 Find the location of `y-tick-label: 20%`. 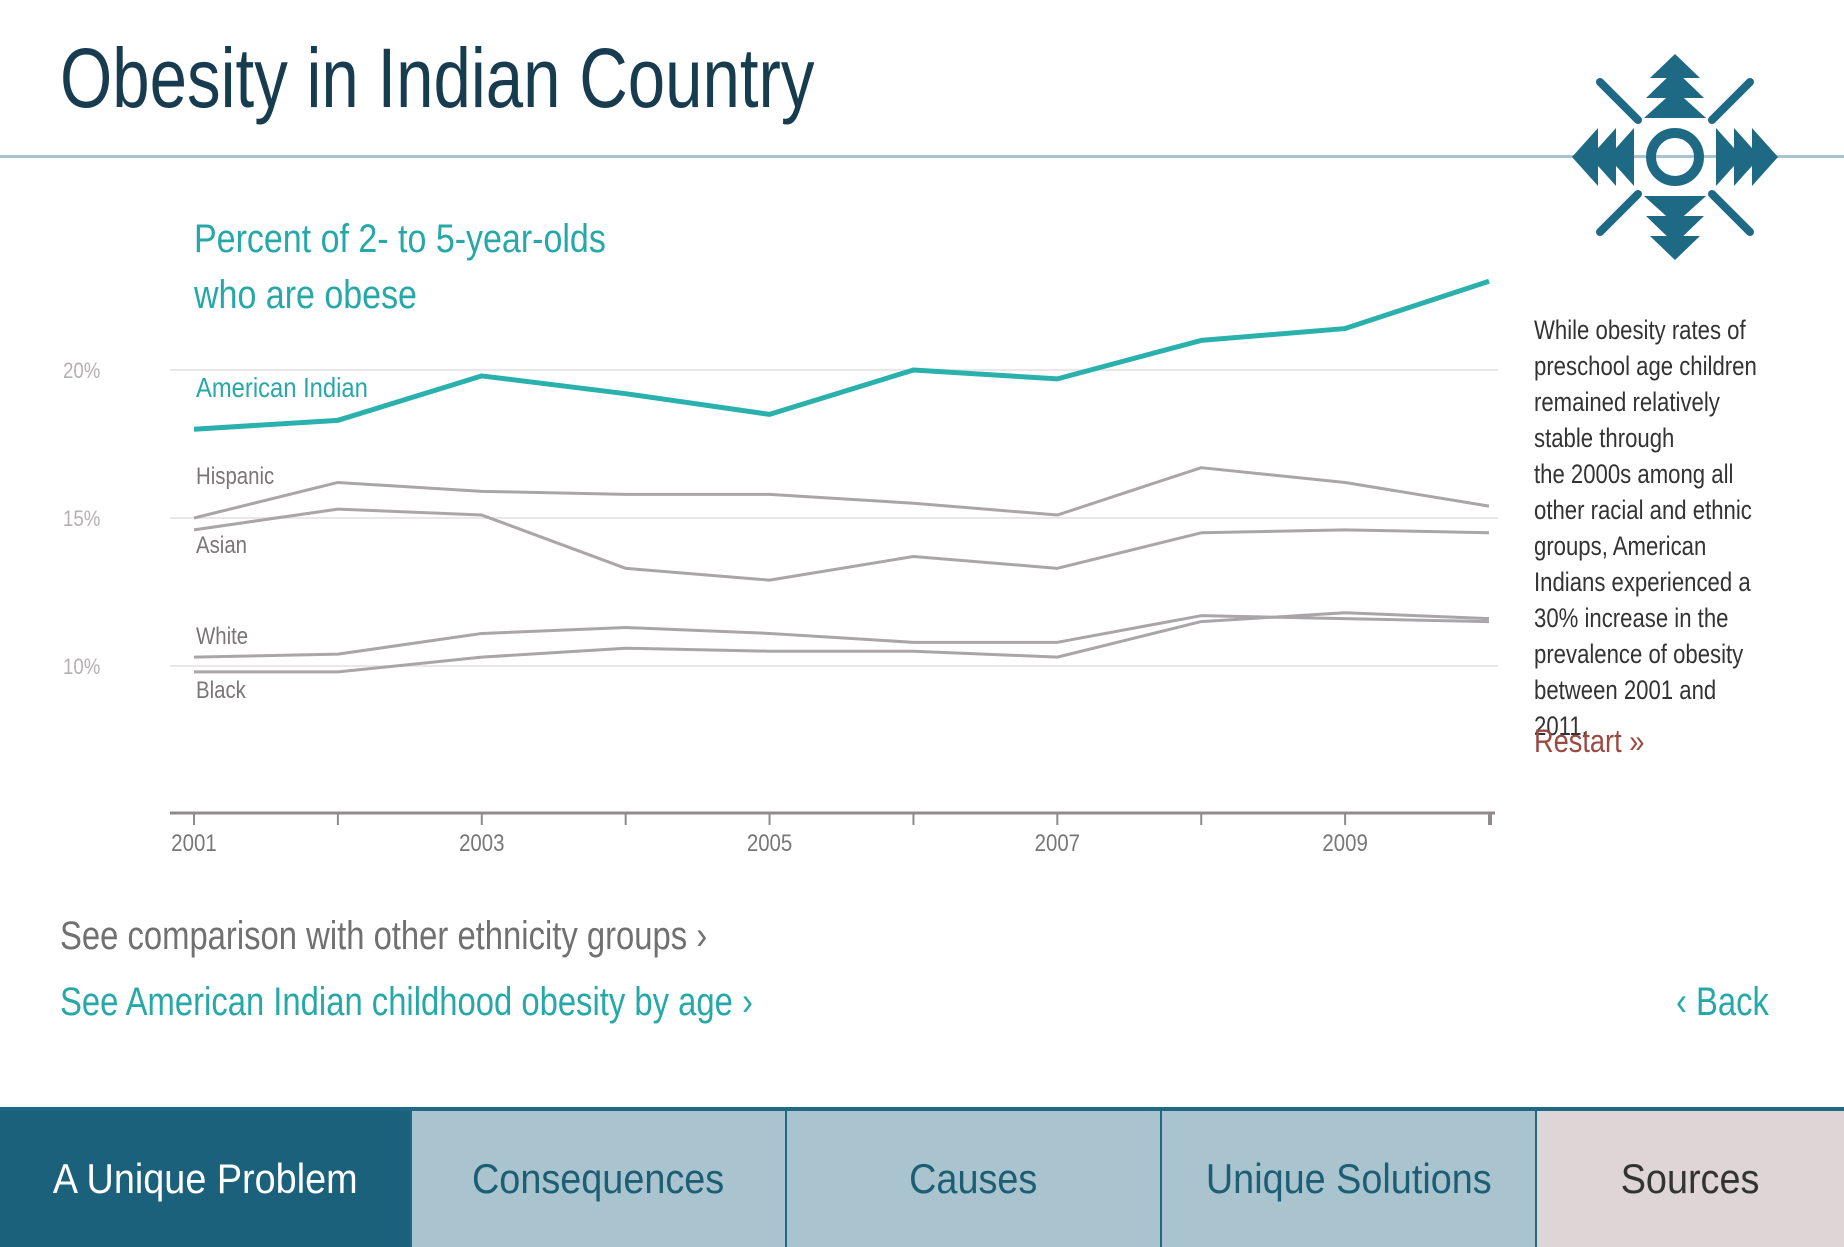

y-tick-label: 20% is located at coordinates (81, 372).